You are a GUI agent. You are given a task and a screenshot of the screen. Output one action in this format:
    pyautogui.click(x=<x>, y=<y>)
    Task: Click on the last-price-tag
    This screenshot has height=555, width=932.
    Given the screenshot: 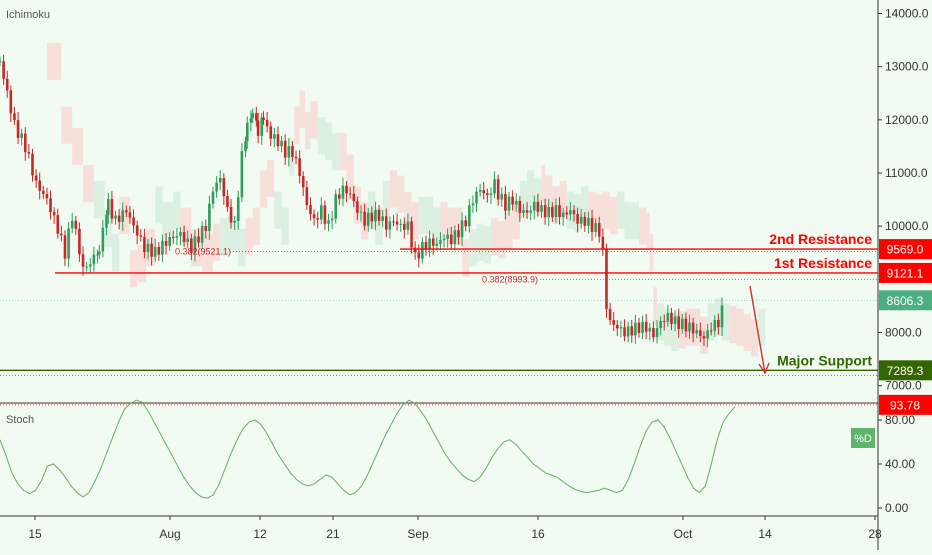 What is the action you would take?
    pyautogui.click(x=905, y=300)
    